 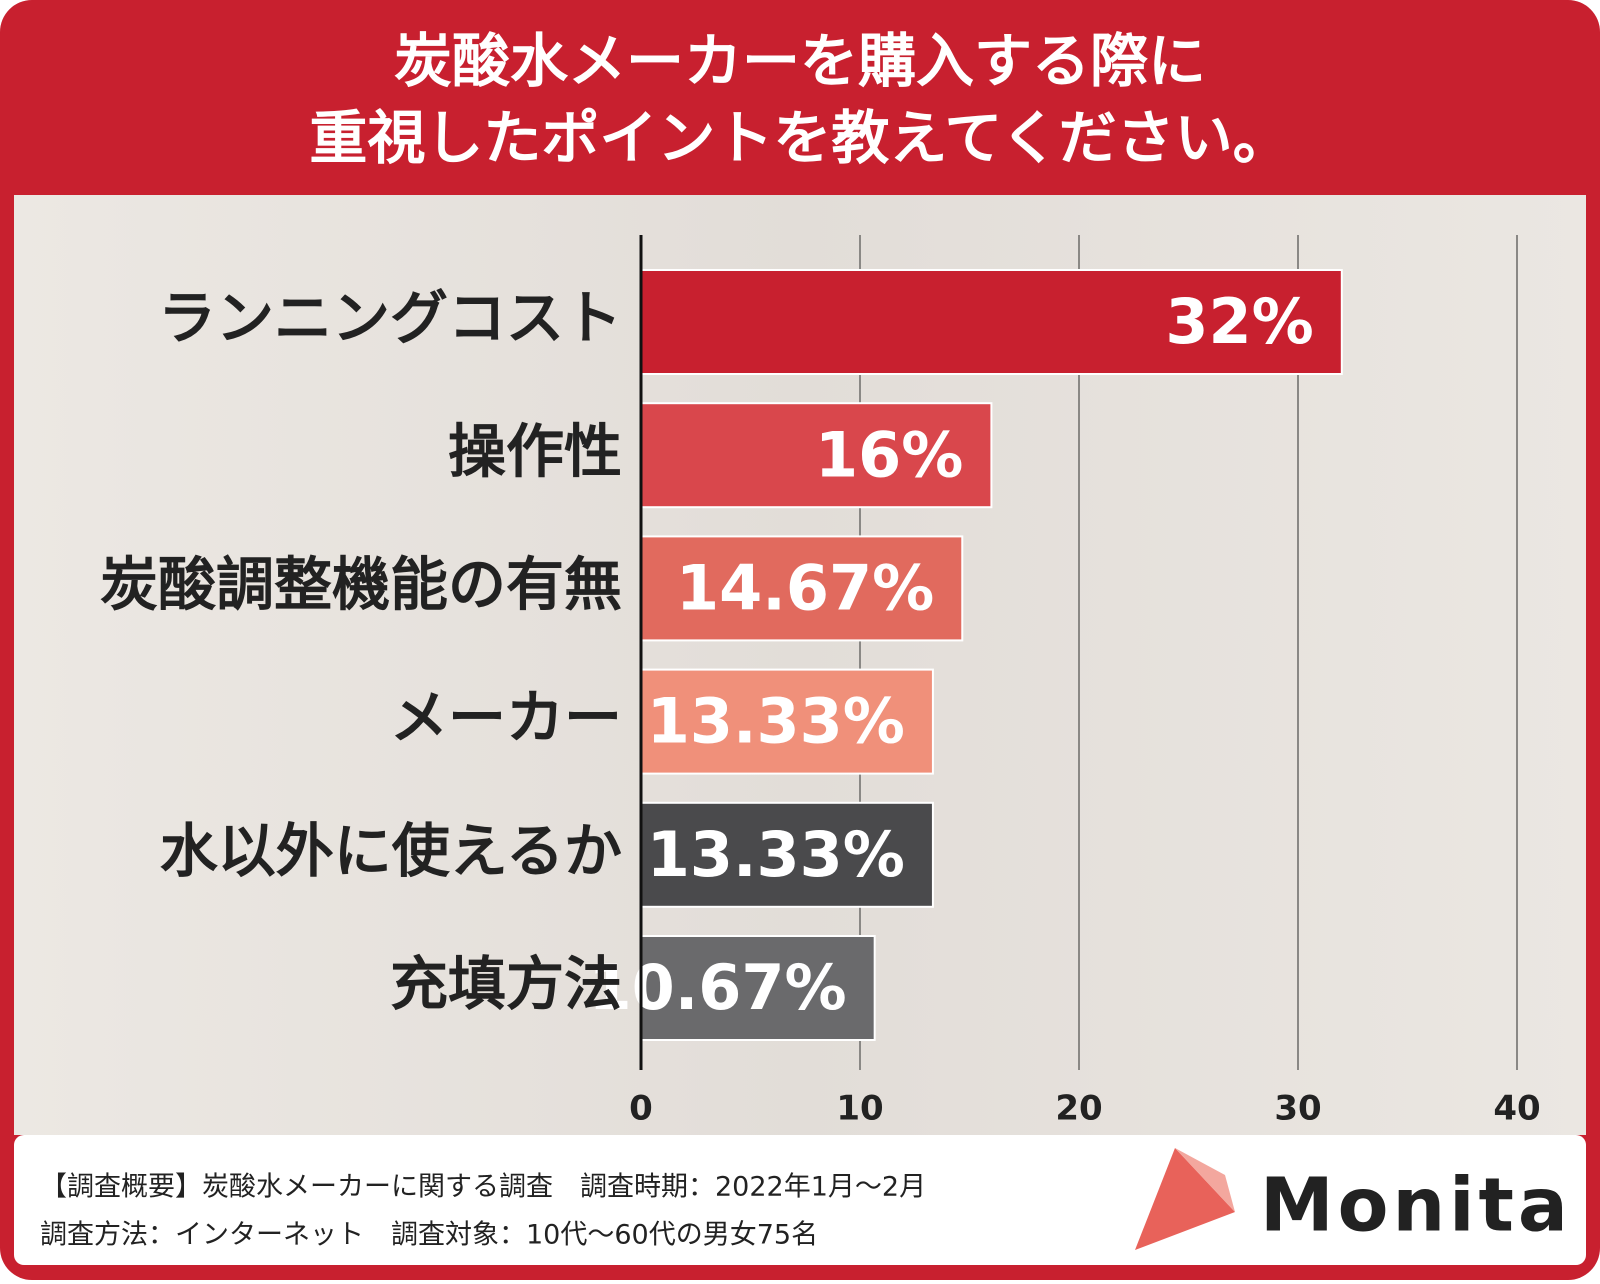 I want to click on category-label: 水以外に使えるか, so click(x=391, y=851).